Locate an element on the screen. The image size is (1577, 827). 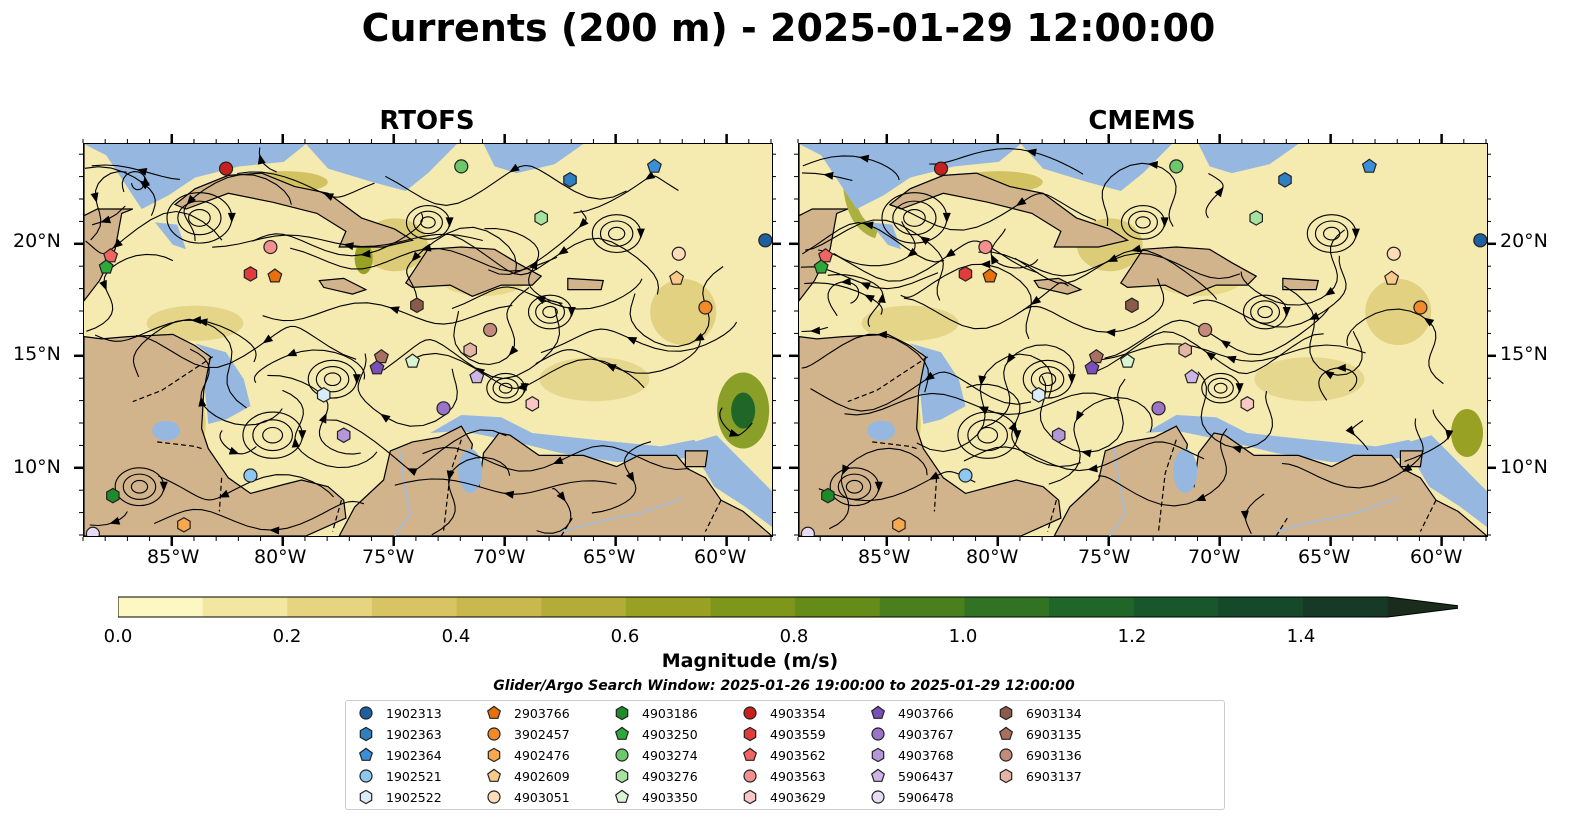
colorbar-tick: 0.4 is located at coordinates (456, 636).